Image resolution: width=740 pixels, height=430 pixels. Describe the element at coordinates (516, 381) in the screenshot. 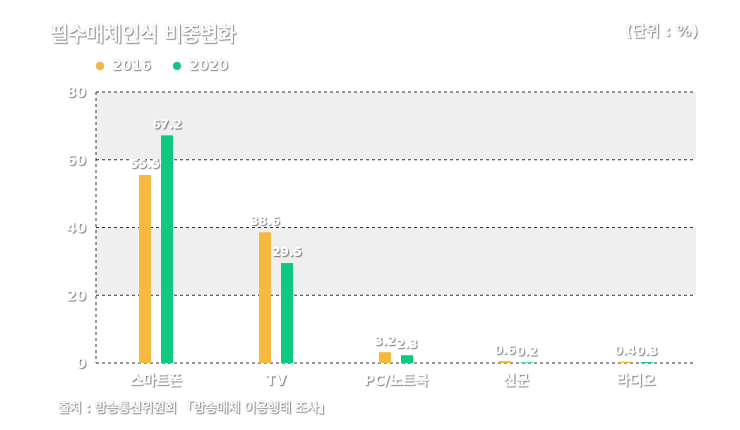

I see `x-tick-label: 신문` at that location.